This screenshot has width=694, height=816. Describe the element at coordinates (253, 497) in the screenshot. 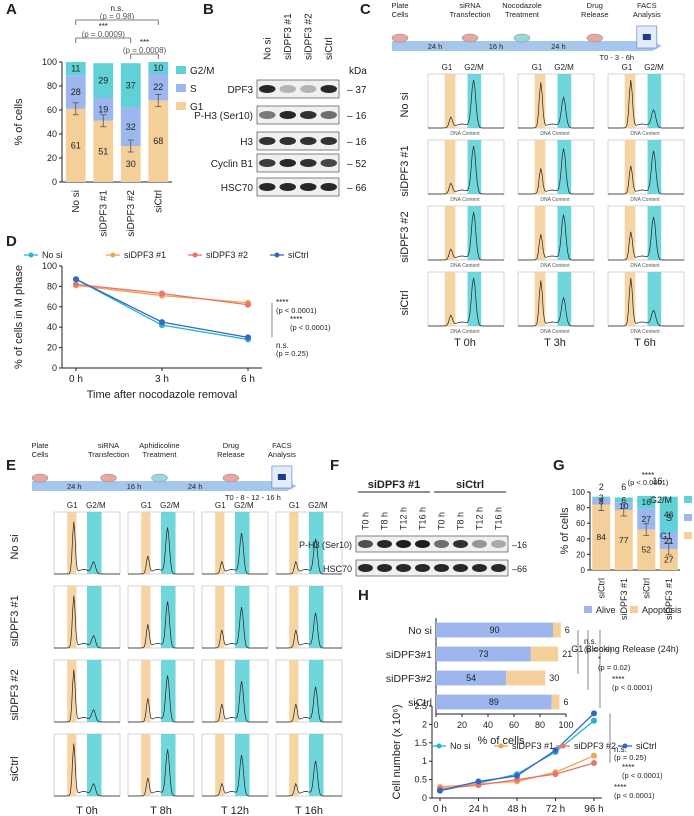

I see `panel-e-release-times: T0 - 8 - 12 - 16 h` at that location.